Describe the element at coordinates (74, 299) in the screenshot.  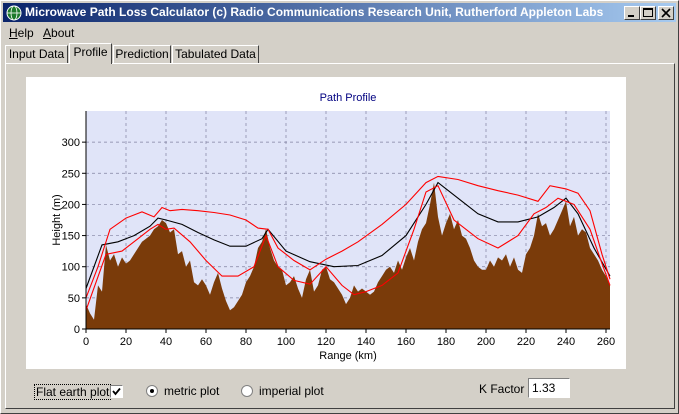
I see `y-tick-label: 50` at that location.